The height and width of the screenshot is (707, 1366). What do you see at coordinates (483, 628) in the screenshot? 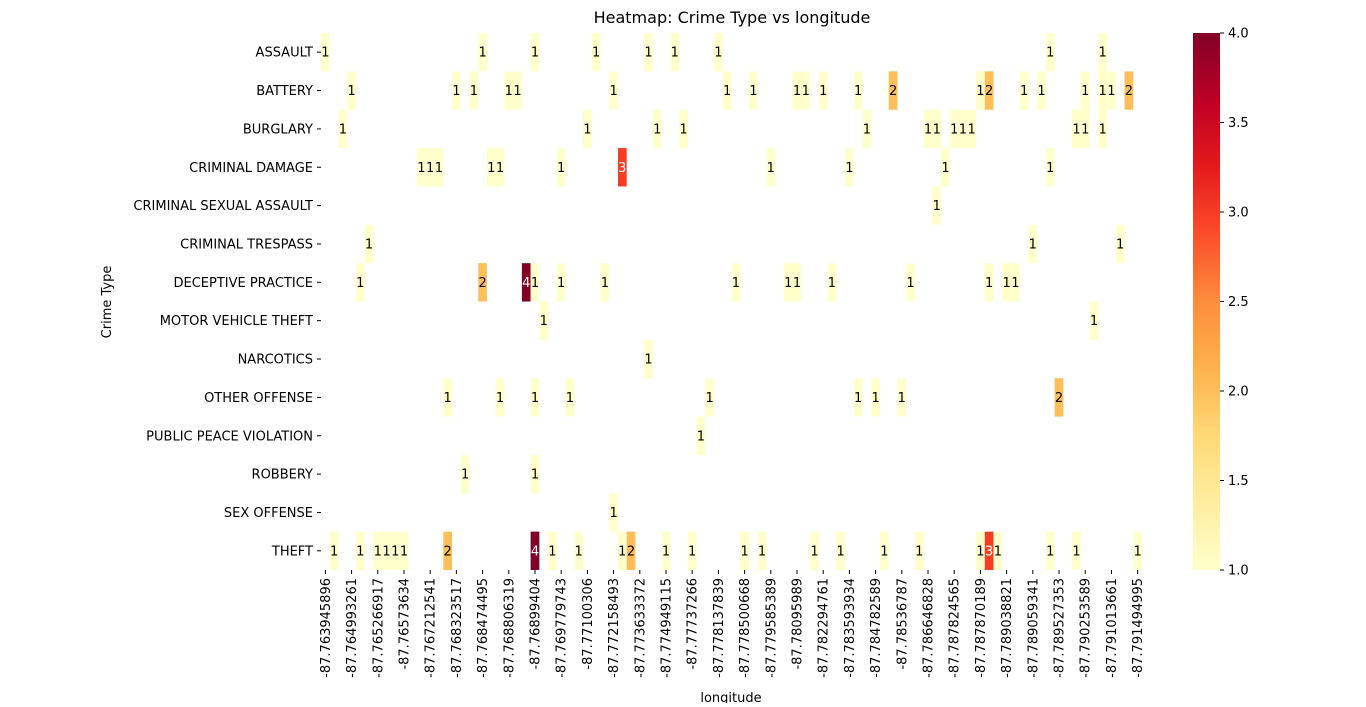
I see `x-tick-label: -87.768474495` at bounding box center [483, 628].